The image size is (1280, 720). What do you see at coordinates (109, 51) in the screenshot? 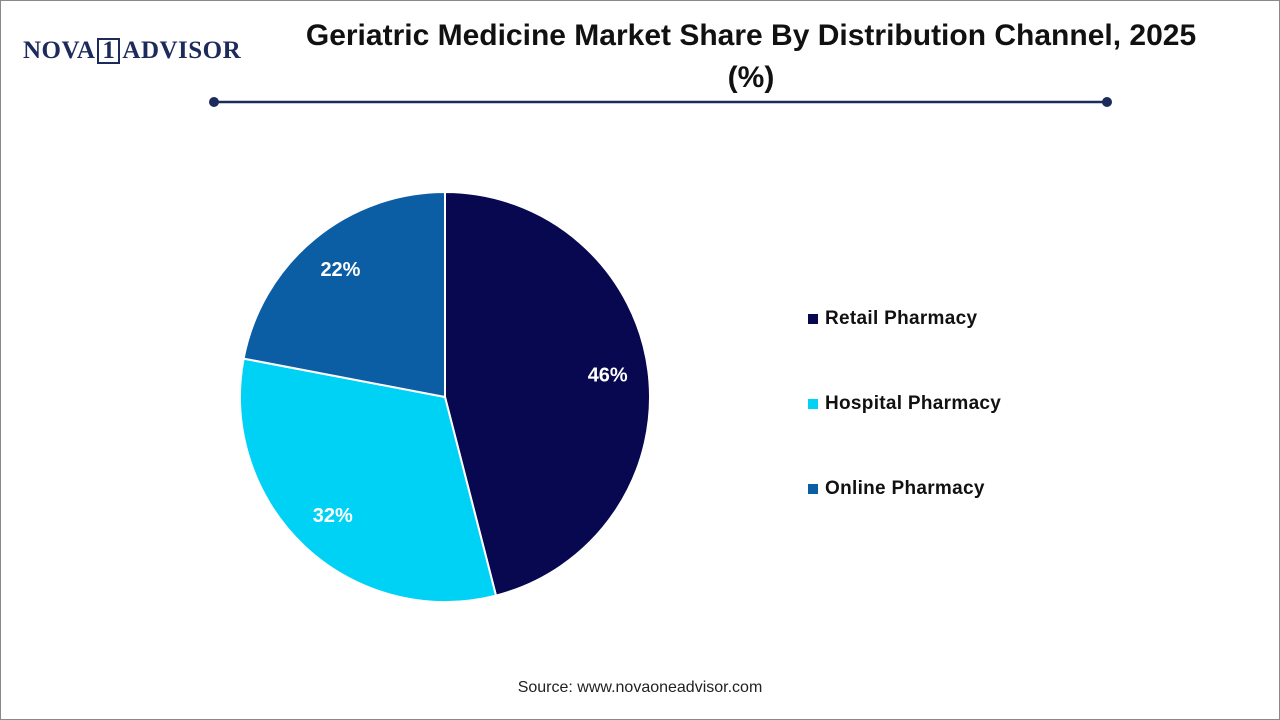
I see `logo-mark: 1` at bounding box center [109, 51].